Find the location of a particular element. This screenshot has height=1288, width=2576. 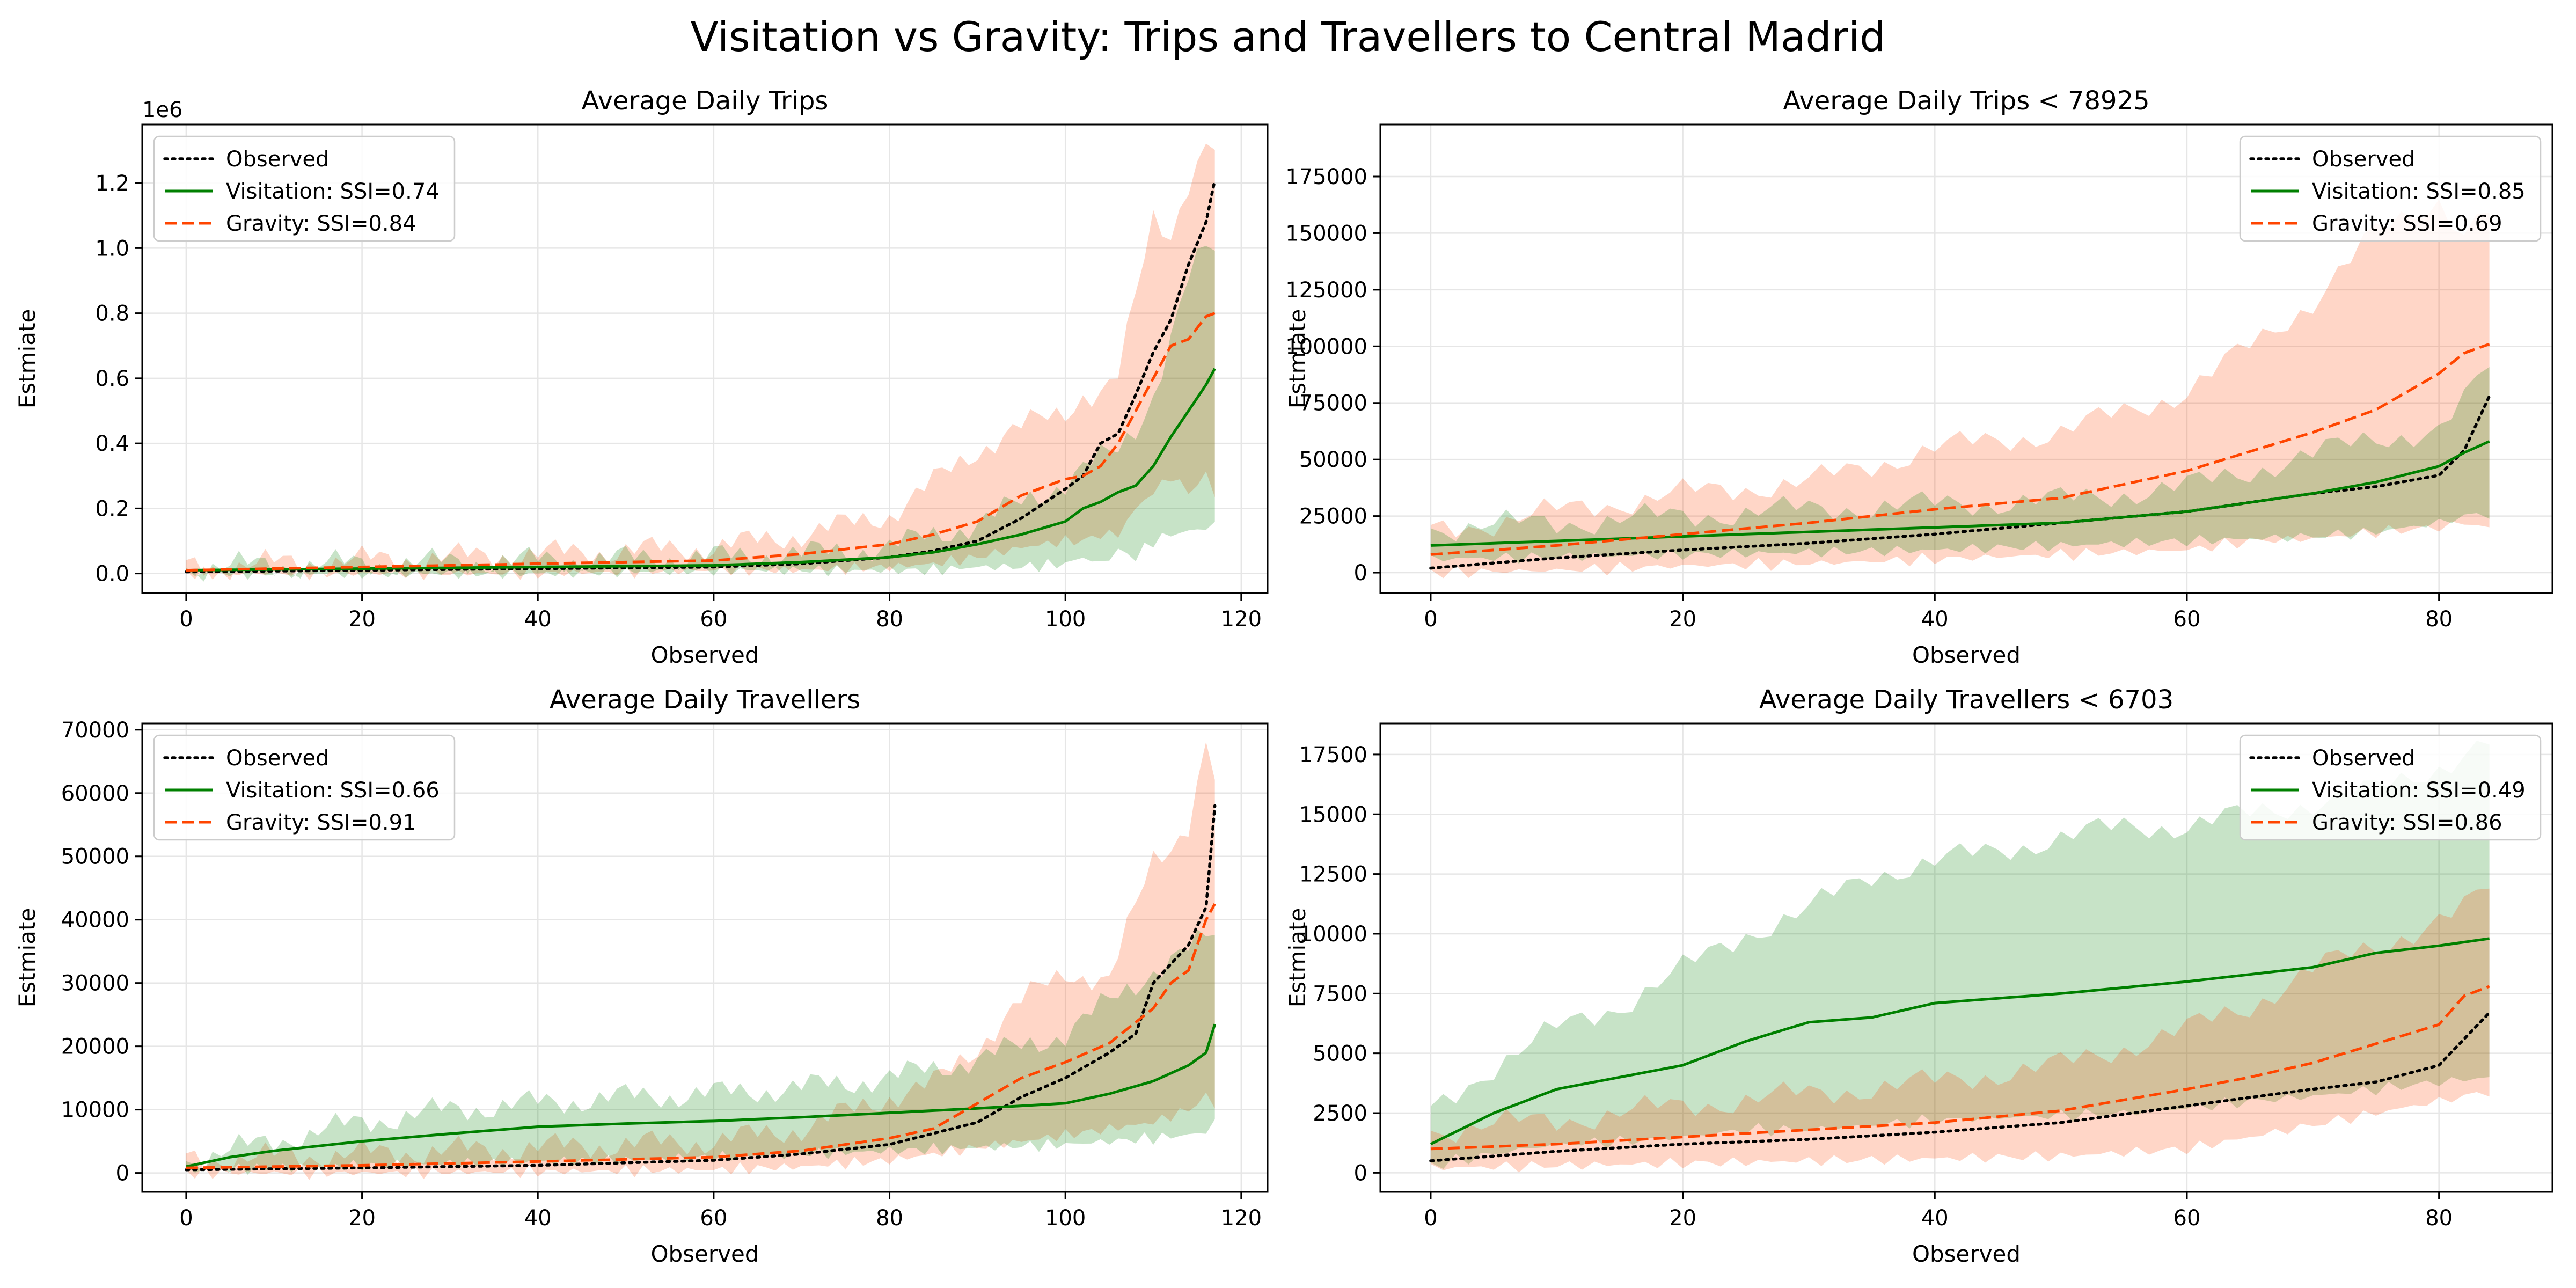

y-tick-label: 40000 is located at coordinates (95, 920).